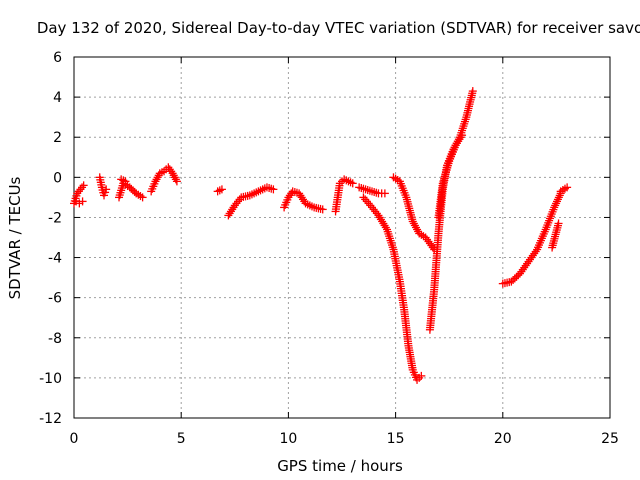 The height and width of the screenshot is (480, 640). What do you see at coordinates (396, 439) in the screenshot?
I see `x-tick-label: 15` at bounding box center [396, 439].